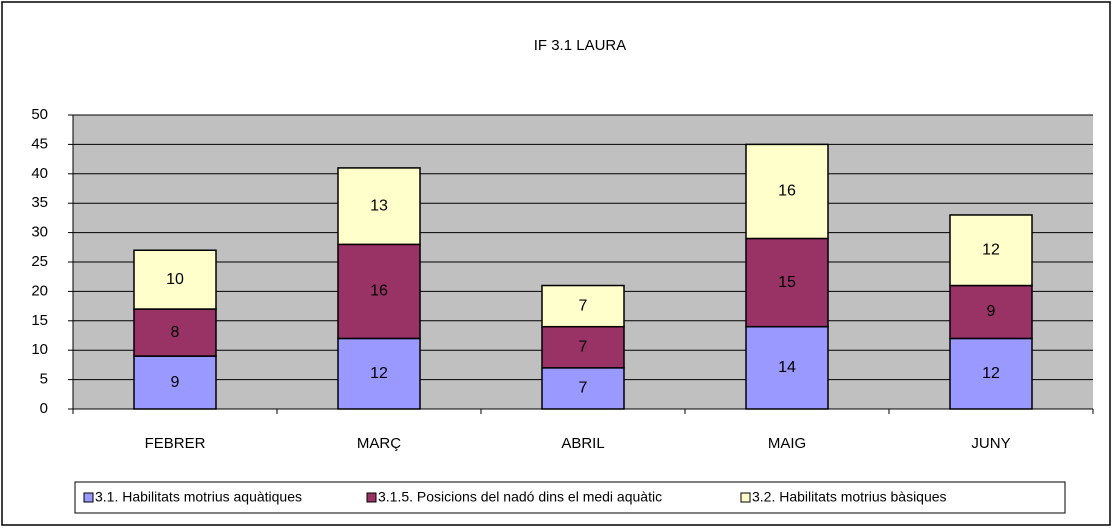 This screenshot has height=529, width=1114. I want to click on chart-title: IF 3.1 LAURA, so click(580, 45).